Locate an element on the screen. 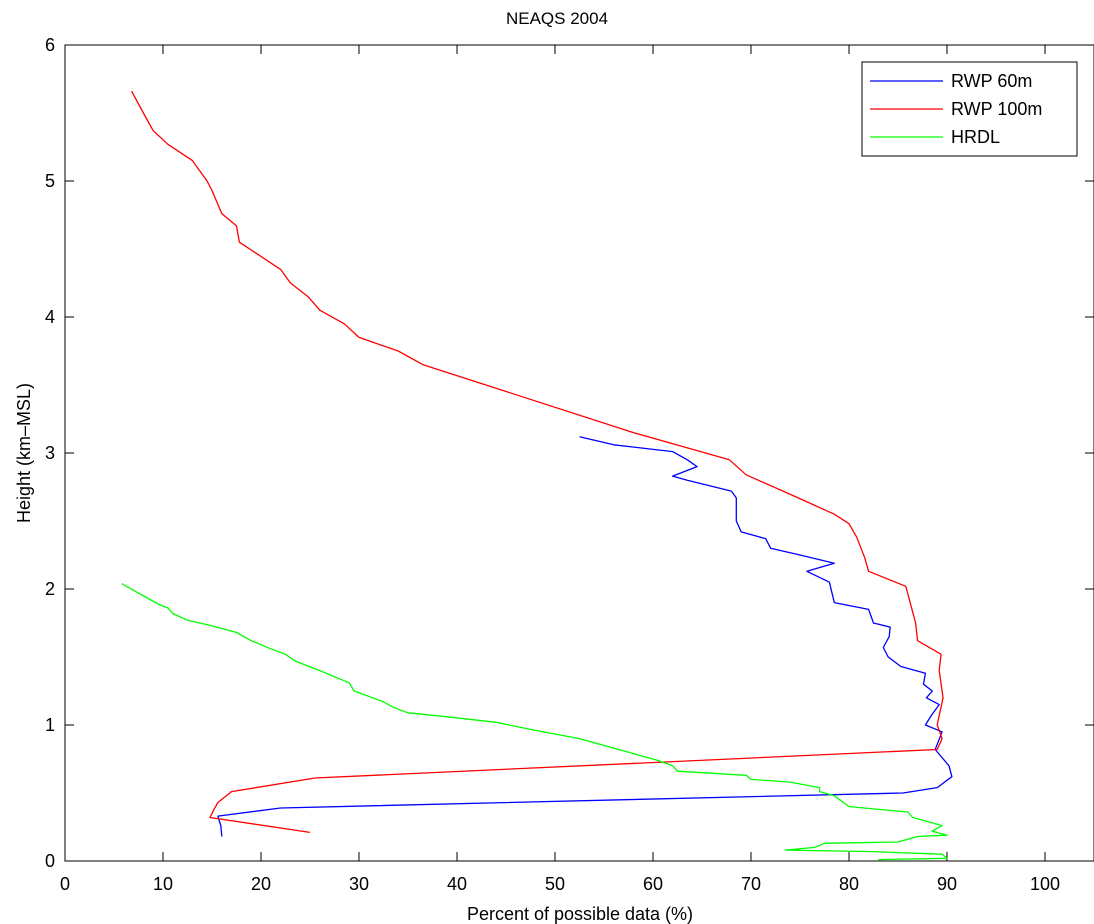  y-tick-label: 6 is located at coordinates (50, 45).